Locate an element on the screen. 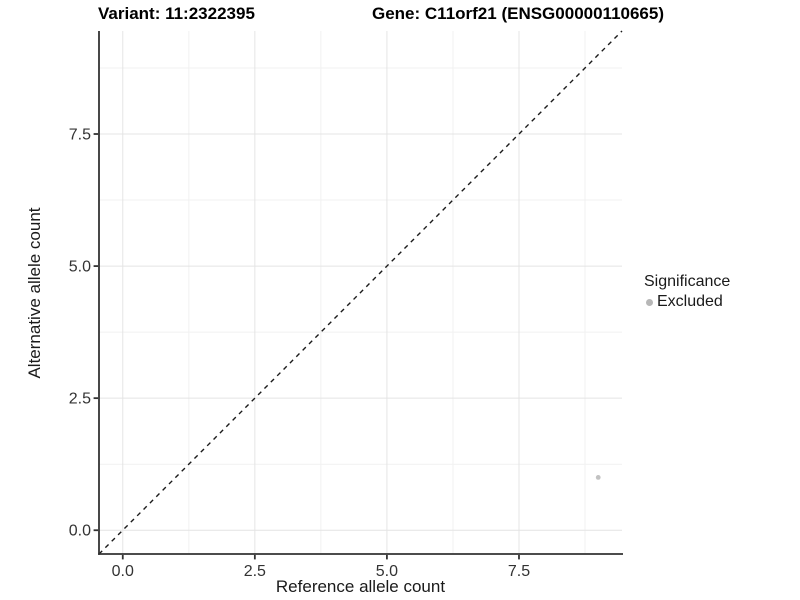 The width and height of the screenshot is (800, 600). x-tick-label: 0.0 is located at coordinates (123, 571).